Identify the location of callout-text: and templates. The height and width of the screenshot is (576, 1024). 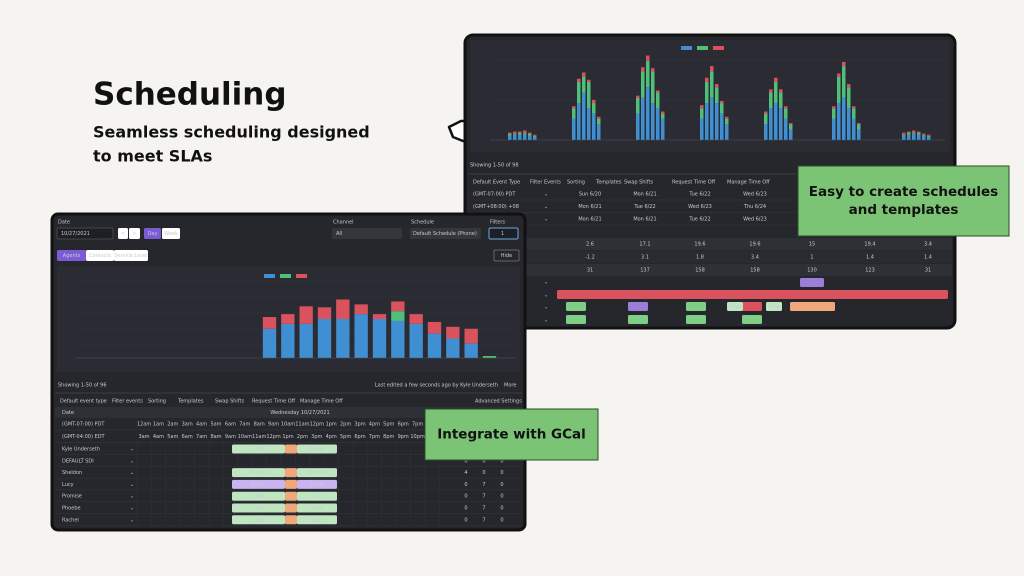
(904, 210).